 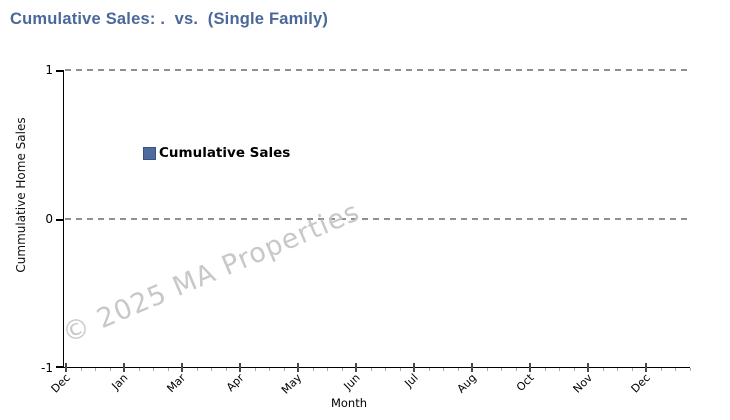 I want to click on legend: Cumulative Sales, so click(x=217, y=153).